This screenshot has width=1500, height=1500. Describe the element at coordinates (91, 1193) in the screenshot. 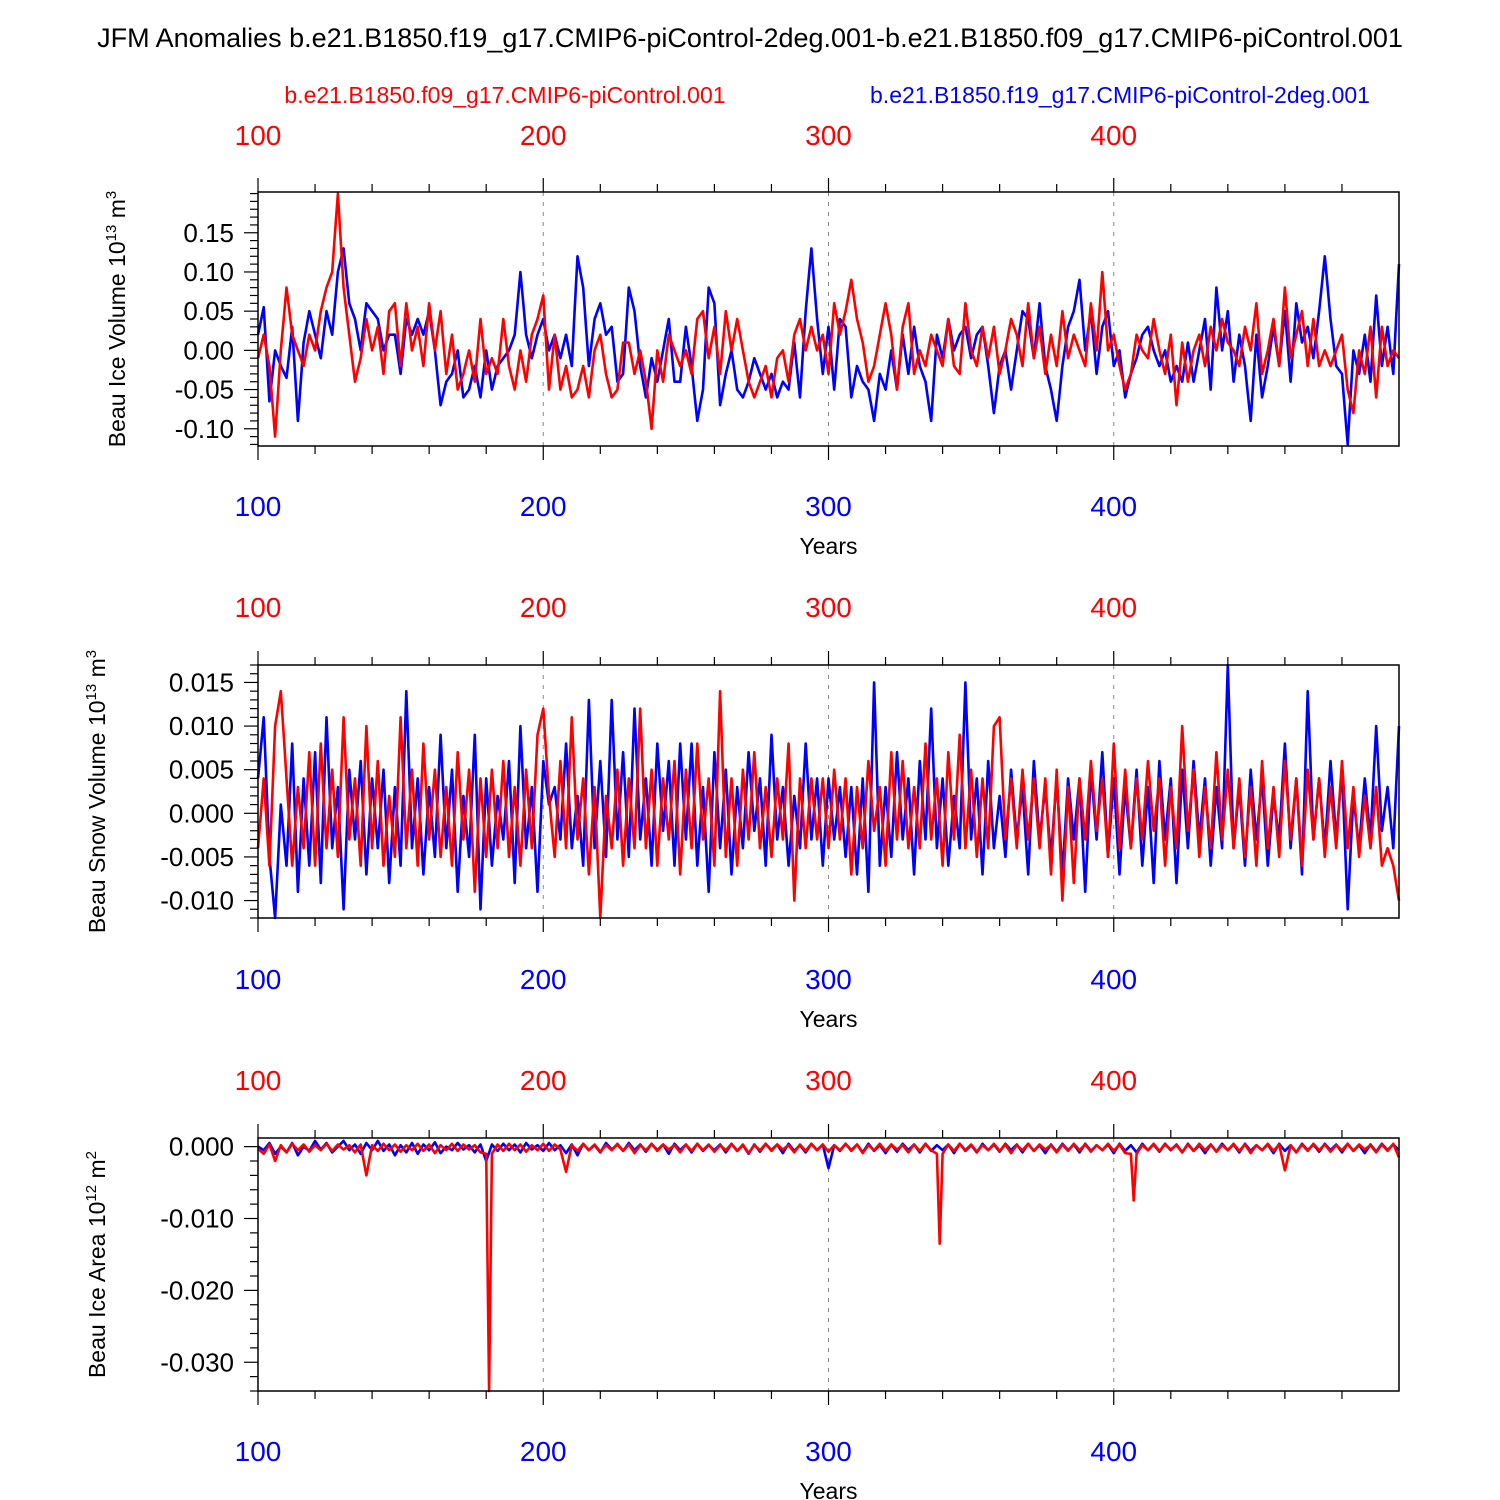

I see `y-axis-label-exponent: 12` at that location.